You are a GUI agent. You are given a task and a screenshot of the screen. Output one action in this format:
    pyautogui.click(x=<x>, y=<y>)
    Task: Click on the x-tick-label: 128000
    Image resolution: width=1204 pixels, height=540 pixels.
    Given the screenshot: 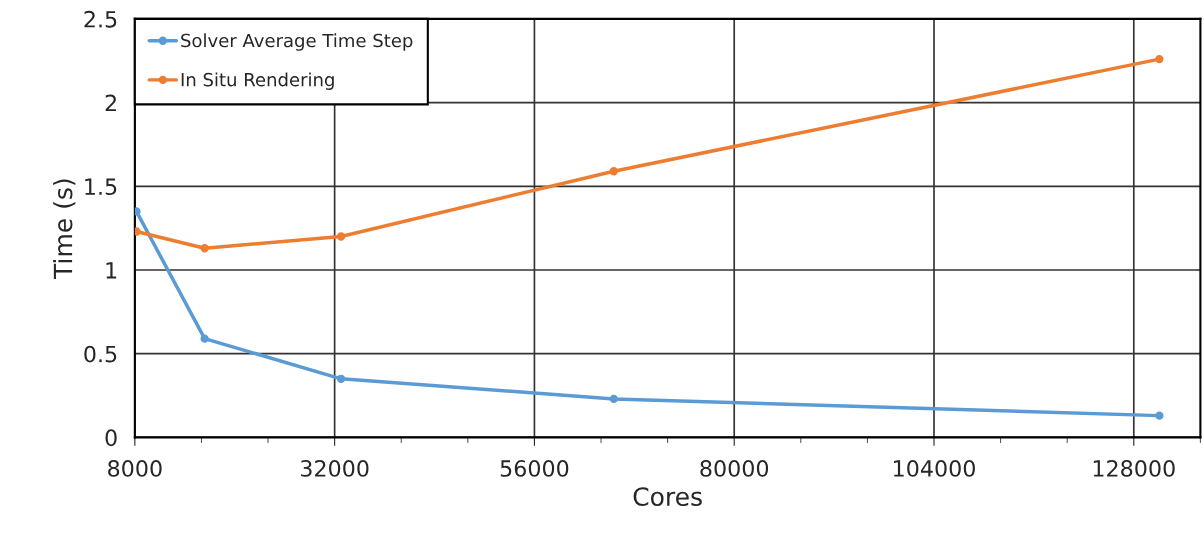 What is the action you would take?
    pyautogui.click(x=1134, y=468)
    